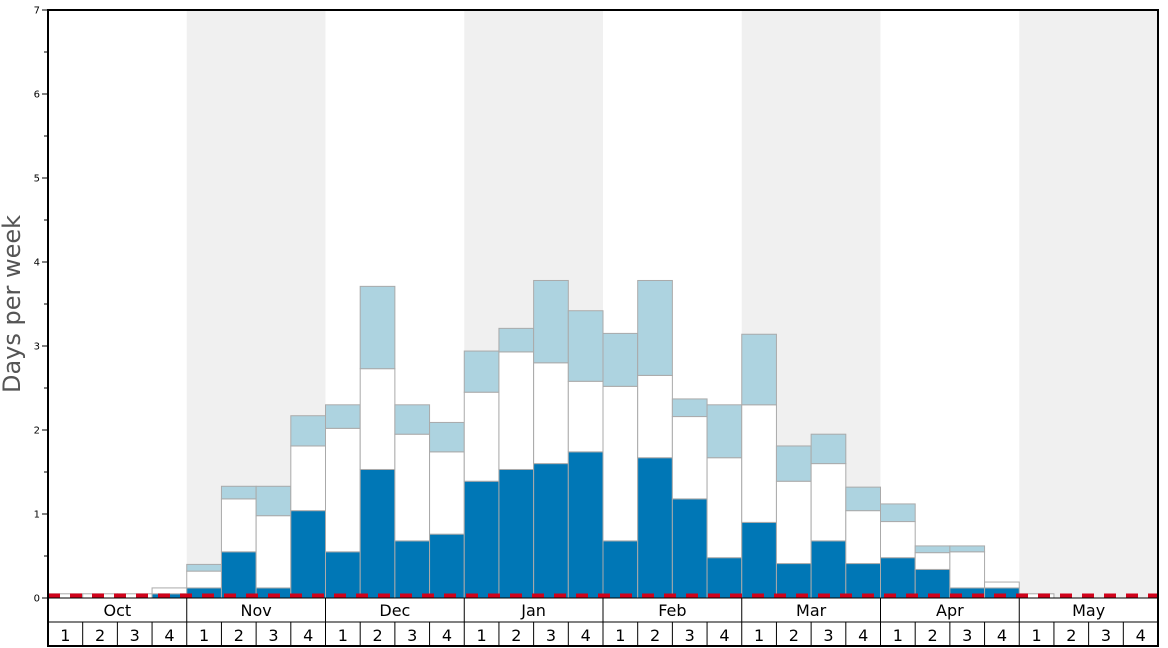 This screenshot has height=648, width=1168. Describe the element at coordinates (13, 304) in the screenshot. I see `y-axis-label: Days per week` at that location.